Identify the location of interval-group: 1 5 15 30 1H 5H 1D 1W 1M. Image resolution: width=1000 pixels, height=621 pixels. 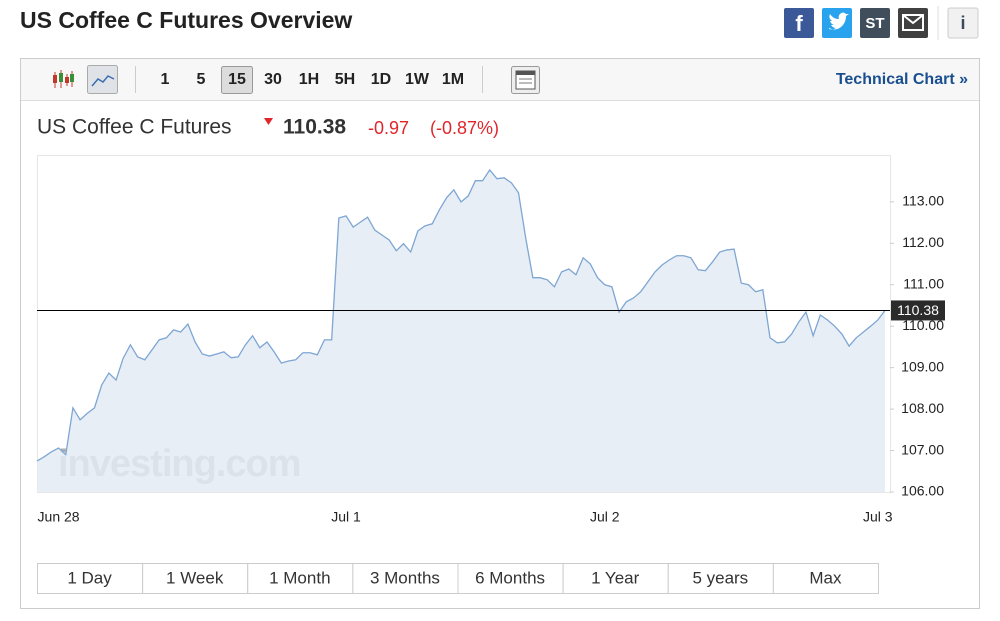
(312, 80).